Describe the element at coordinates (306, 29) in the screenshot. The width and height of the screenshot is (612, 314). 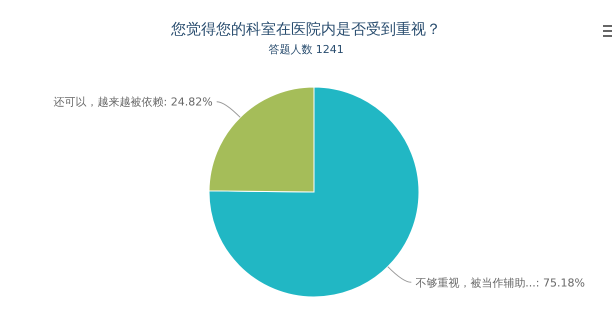
I see `chart-title: 您觉得您的科室在医院内是否受到重视？` at that location.